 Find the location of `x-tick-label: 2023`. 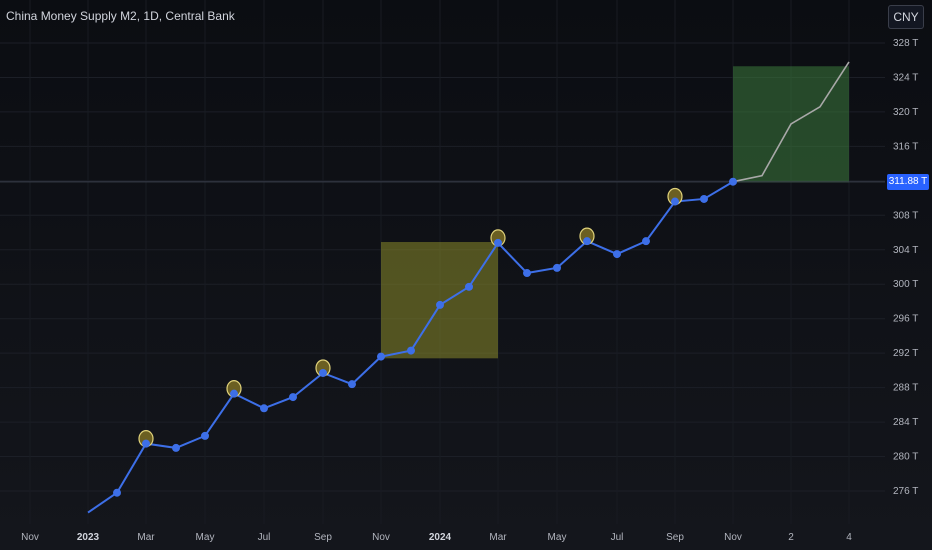

x-tick-label: 2023 is located at coordinates (88, 537).